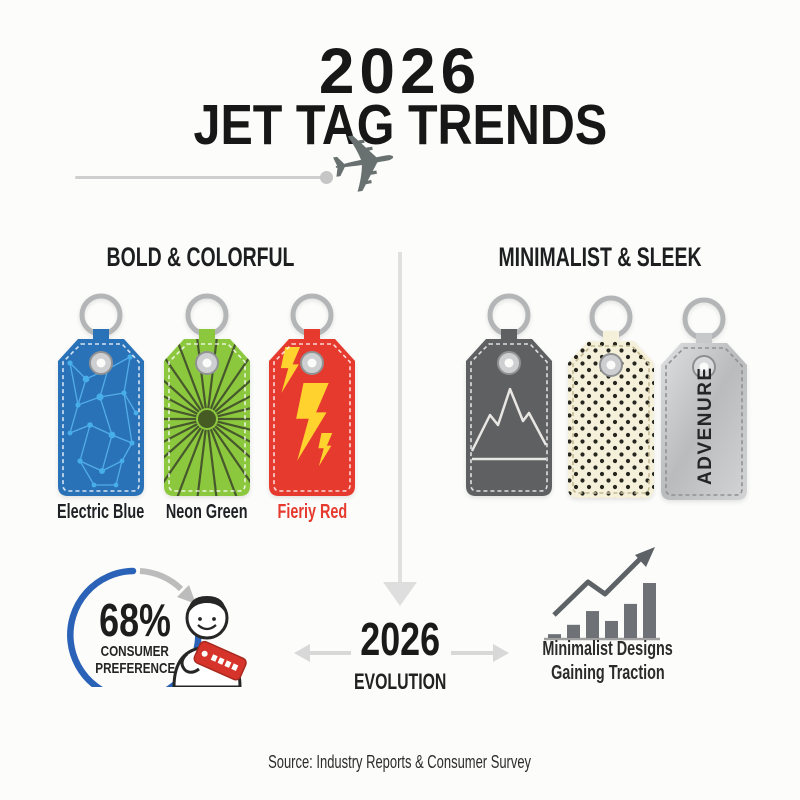 This screenshot has height=800, width=800. I want to click on mountain-icon, so click(509, 424).